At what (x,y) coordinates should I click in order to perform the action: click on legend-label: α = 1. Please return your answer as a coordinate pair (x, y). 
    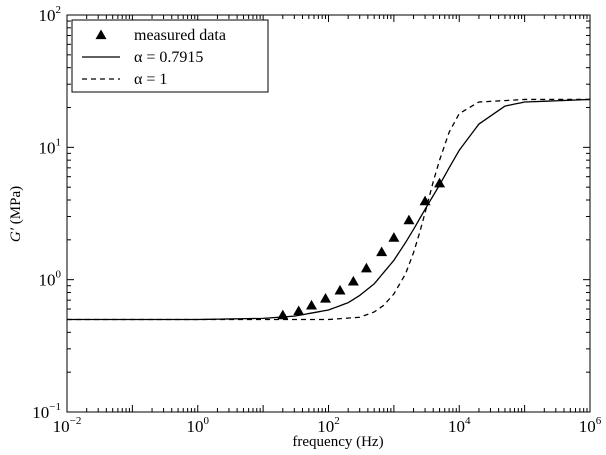
    Looking at the image, I should click on (150, 79).